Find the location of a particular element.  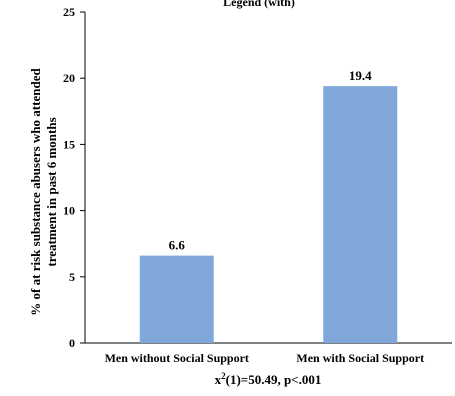

y-tick-label: 25 is located at coordinates (69, 12).